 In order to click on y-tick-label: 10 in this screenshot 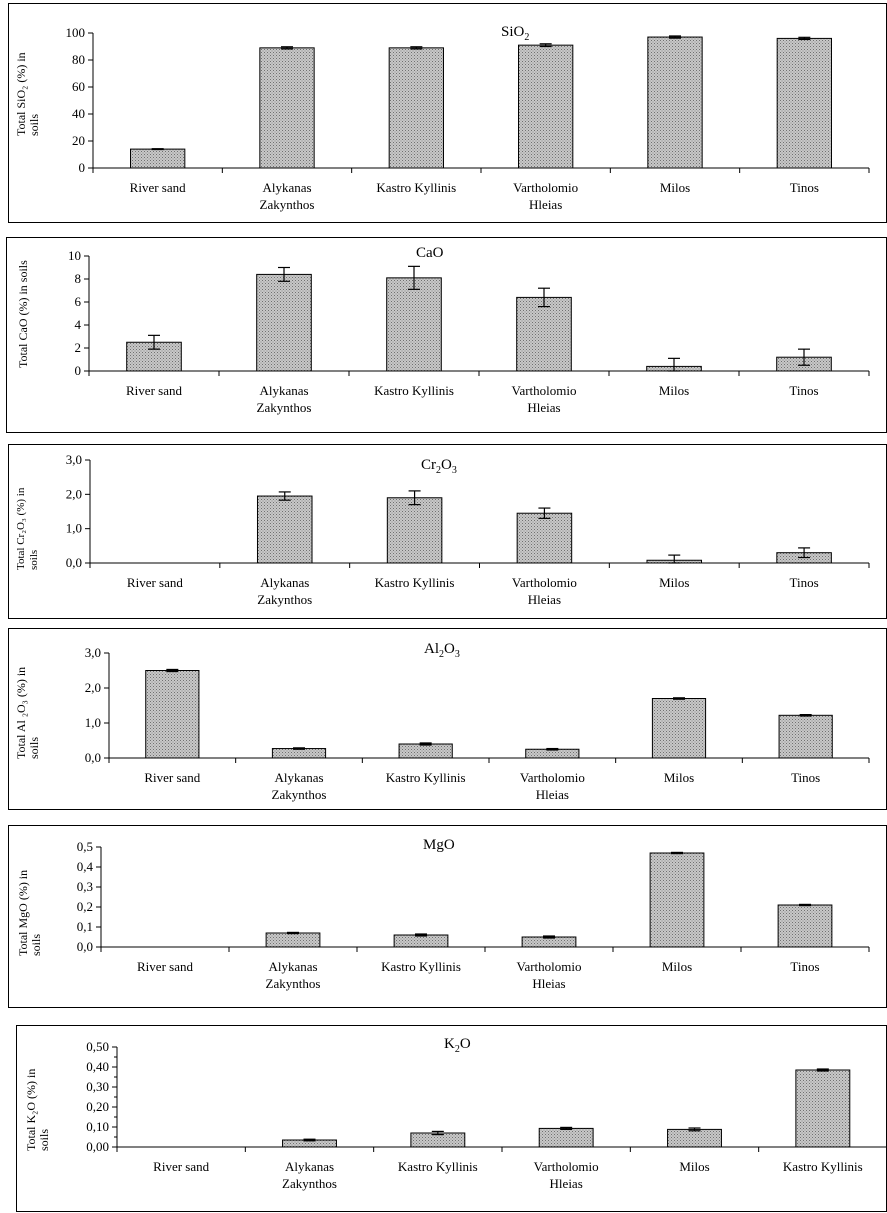, I will do `click(74, 255)`.